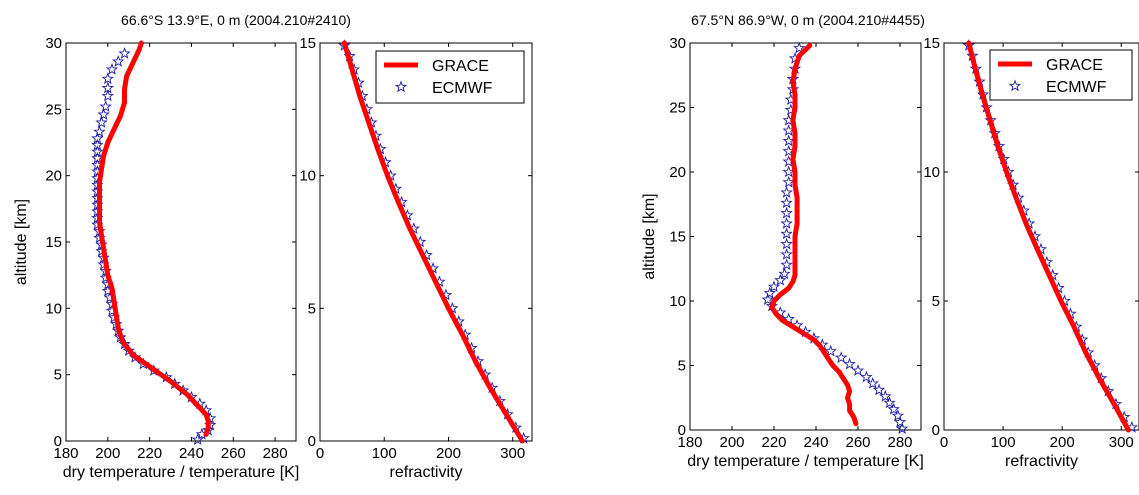 The image size is (1139, 495). I want to click on panel-1-title: 66.6°S 13.9°E, 0 m (2004.210#2410), so click(236, 20).